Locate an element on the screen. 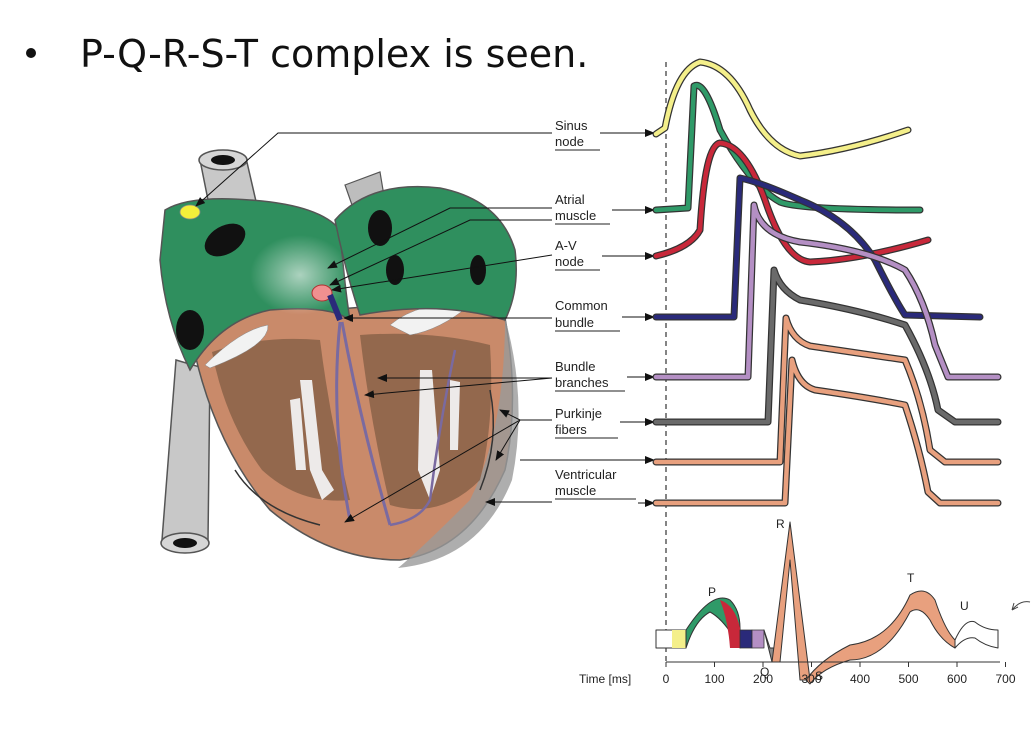 The height and width of the screenshot is (742, 1032). handwritten-arrow is located at coordinates (1021, 606).